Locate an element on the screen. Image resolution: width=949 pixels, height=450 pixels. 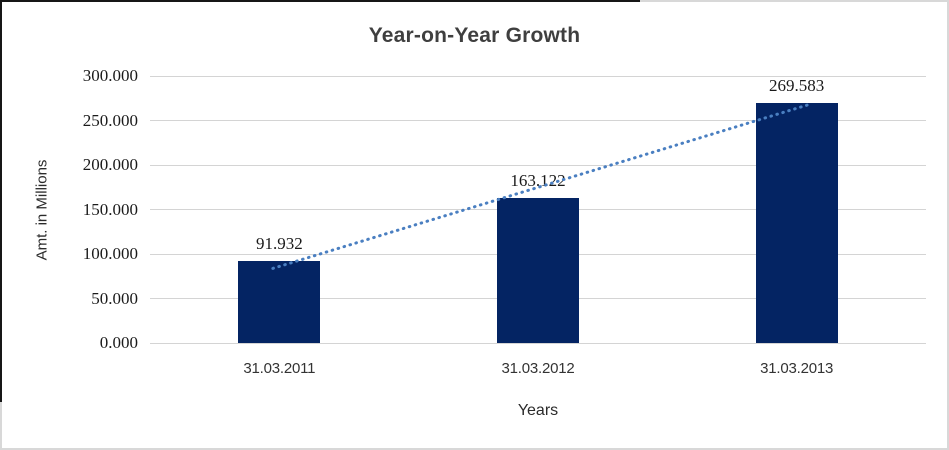
frame-border-top-dark is located at coordinates (320, 1).